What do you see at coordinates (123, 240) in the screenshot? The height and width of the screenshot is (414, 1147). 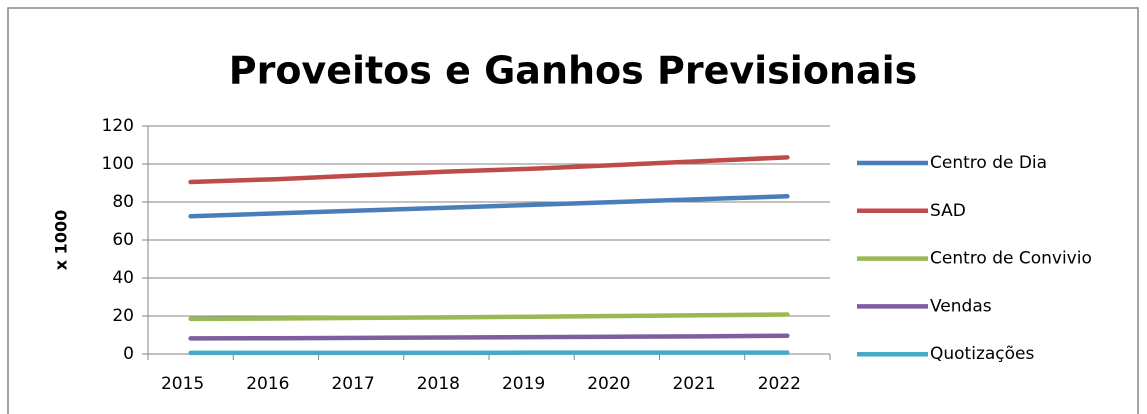 I see `y-tick-label: 60` at bounding box center [123, 240].